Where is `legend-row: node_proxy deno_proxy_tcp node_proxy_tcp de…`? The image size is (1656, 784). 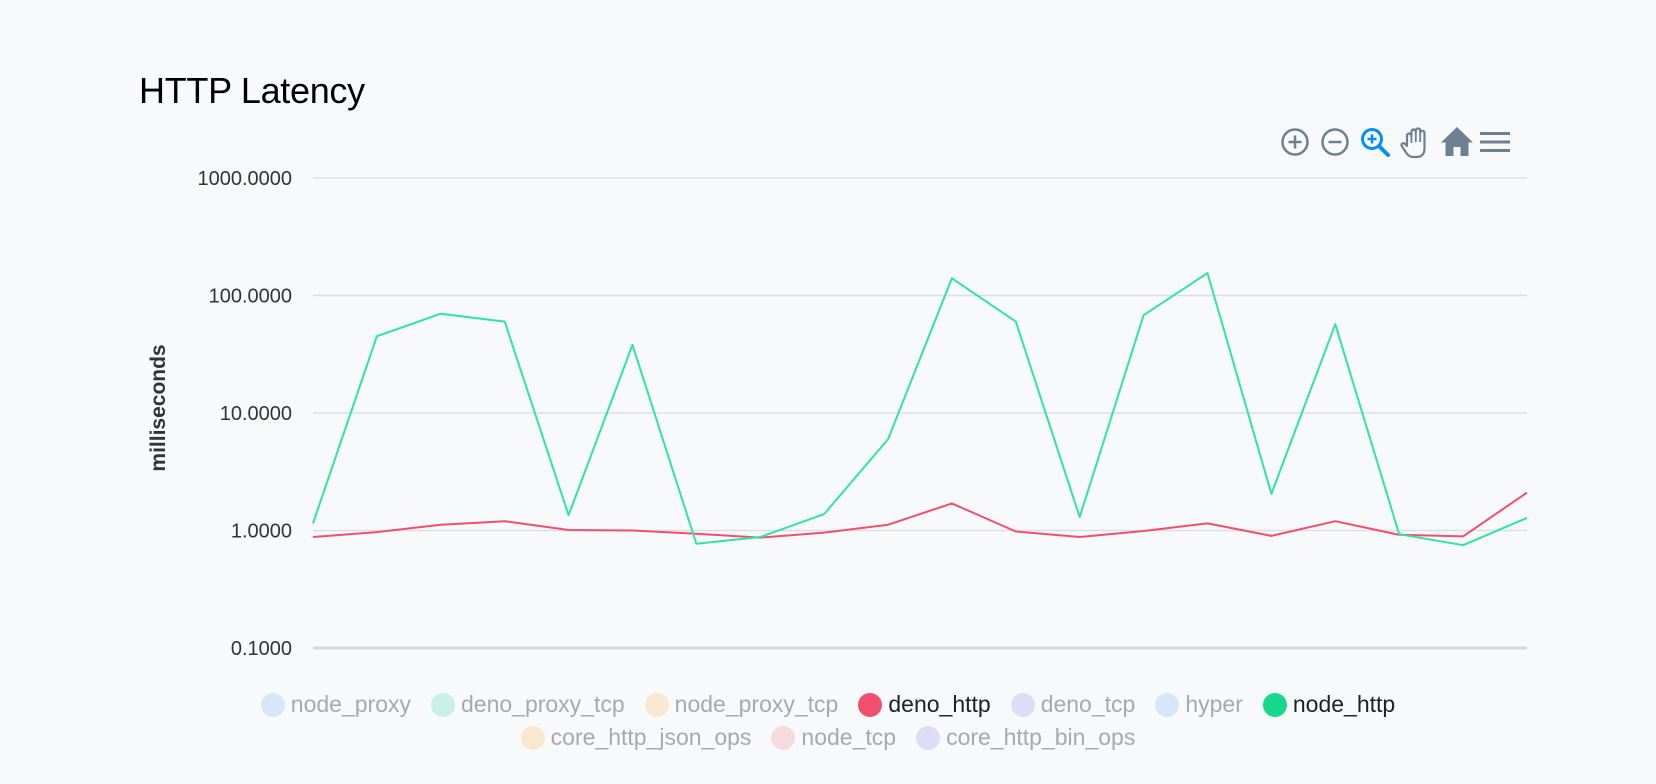 legend-row: node_proxy deno_proxy_tcp node_proxy_tcp de… is located at coordinates (828, 704).